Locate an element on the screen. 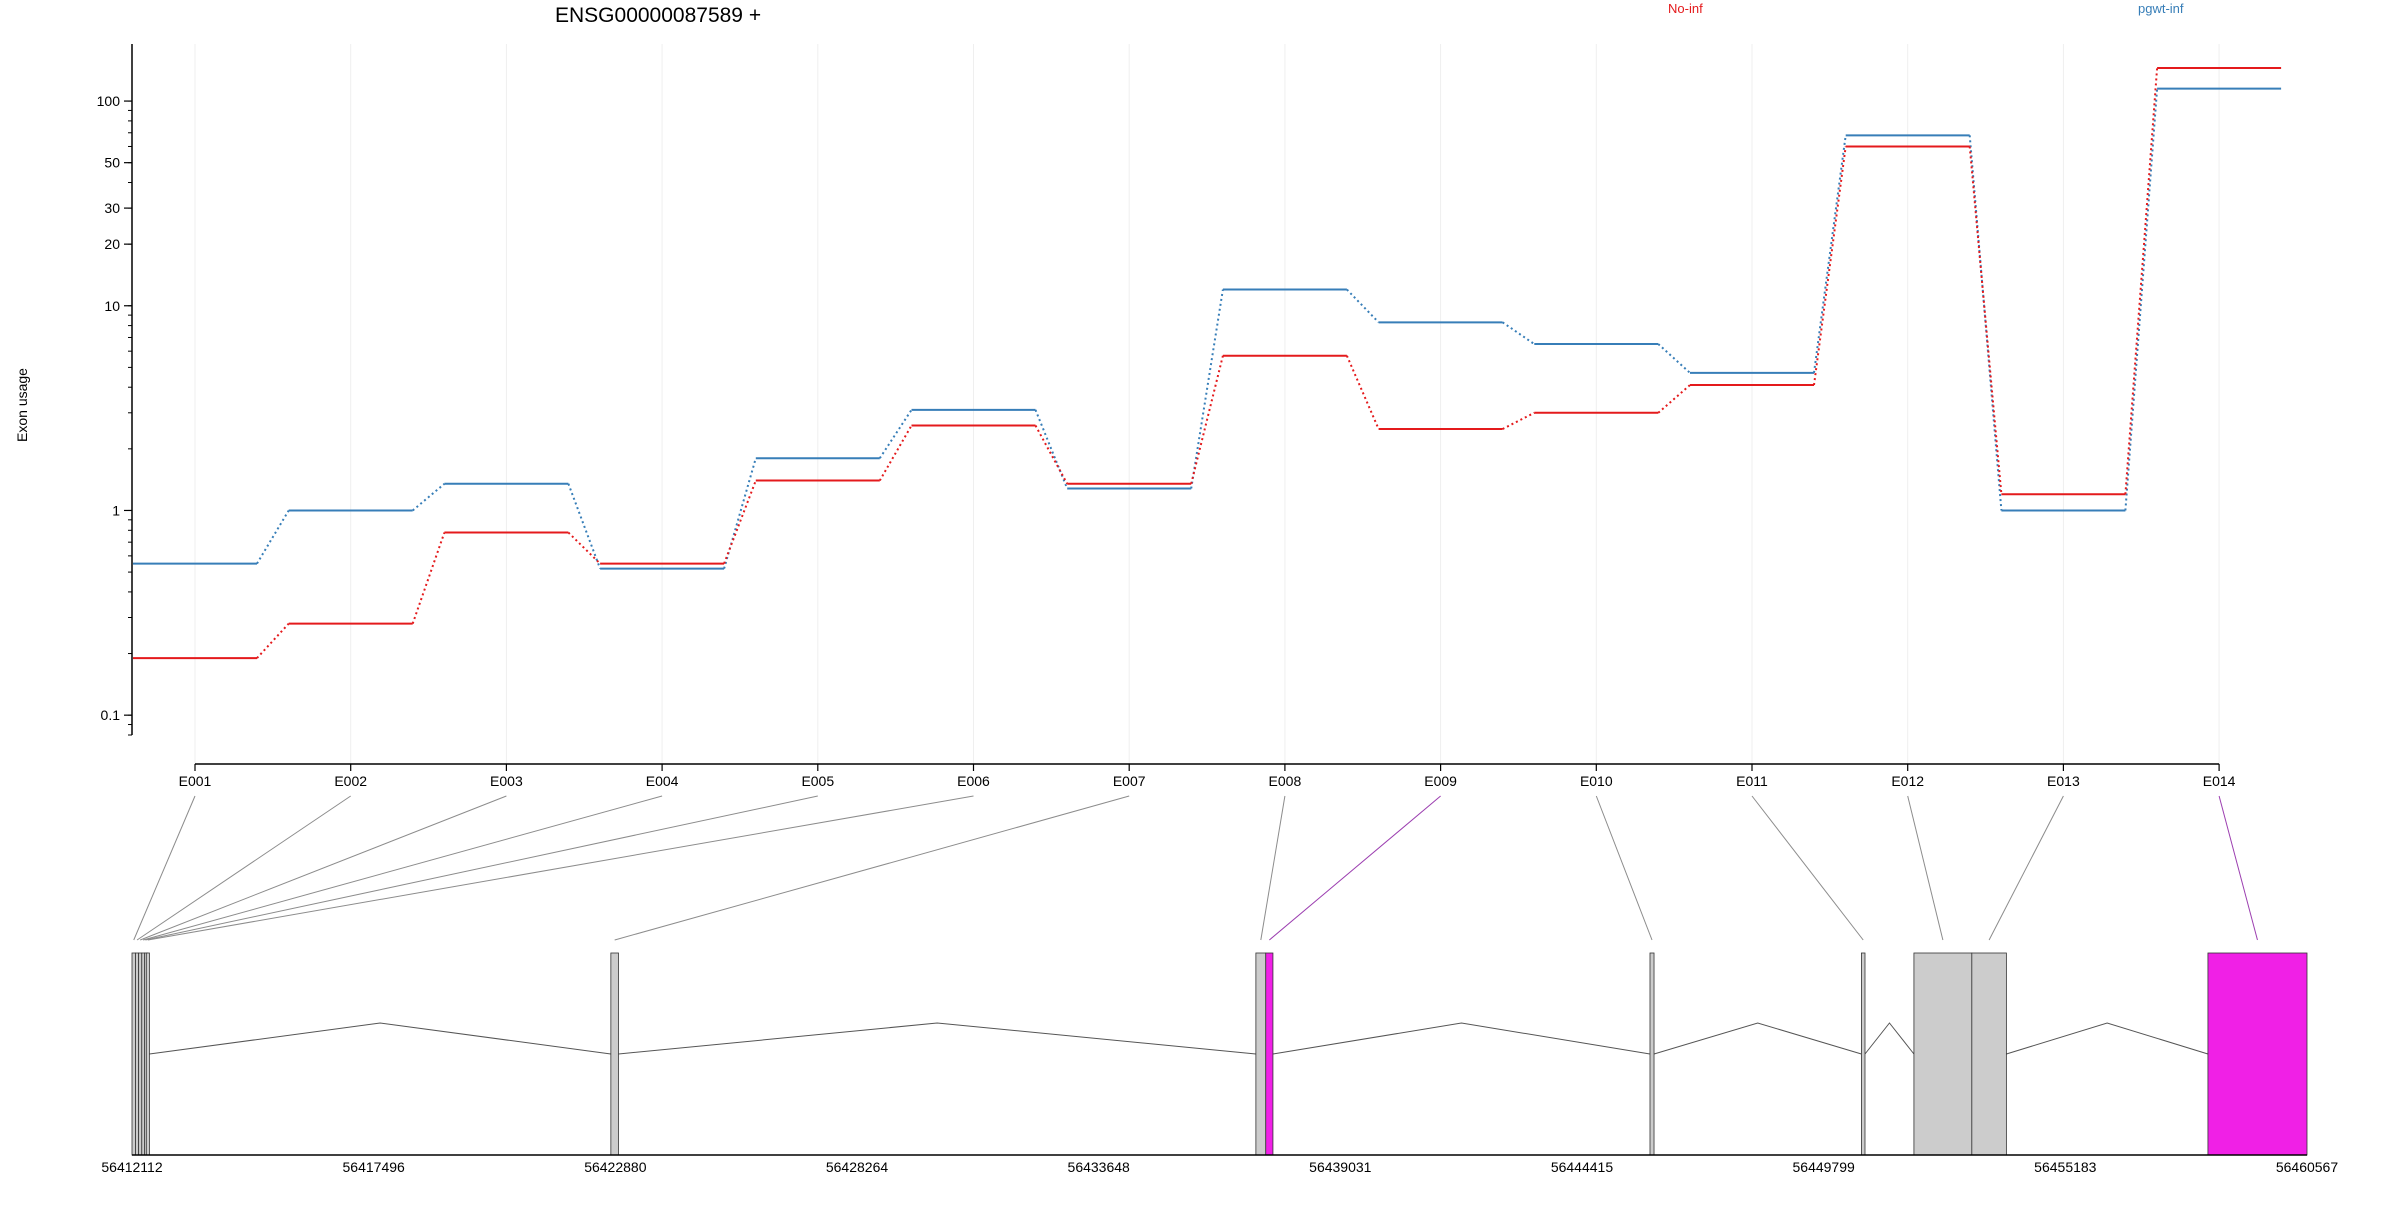  x-tick-label: E010 is located at coordinates (1596, 781).